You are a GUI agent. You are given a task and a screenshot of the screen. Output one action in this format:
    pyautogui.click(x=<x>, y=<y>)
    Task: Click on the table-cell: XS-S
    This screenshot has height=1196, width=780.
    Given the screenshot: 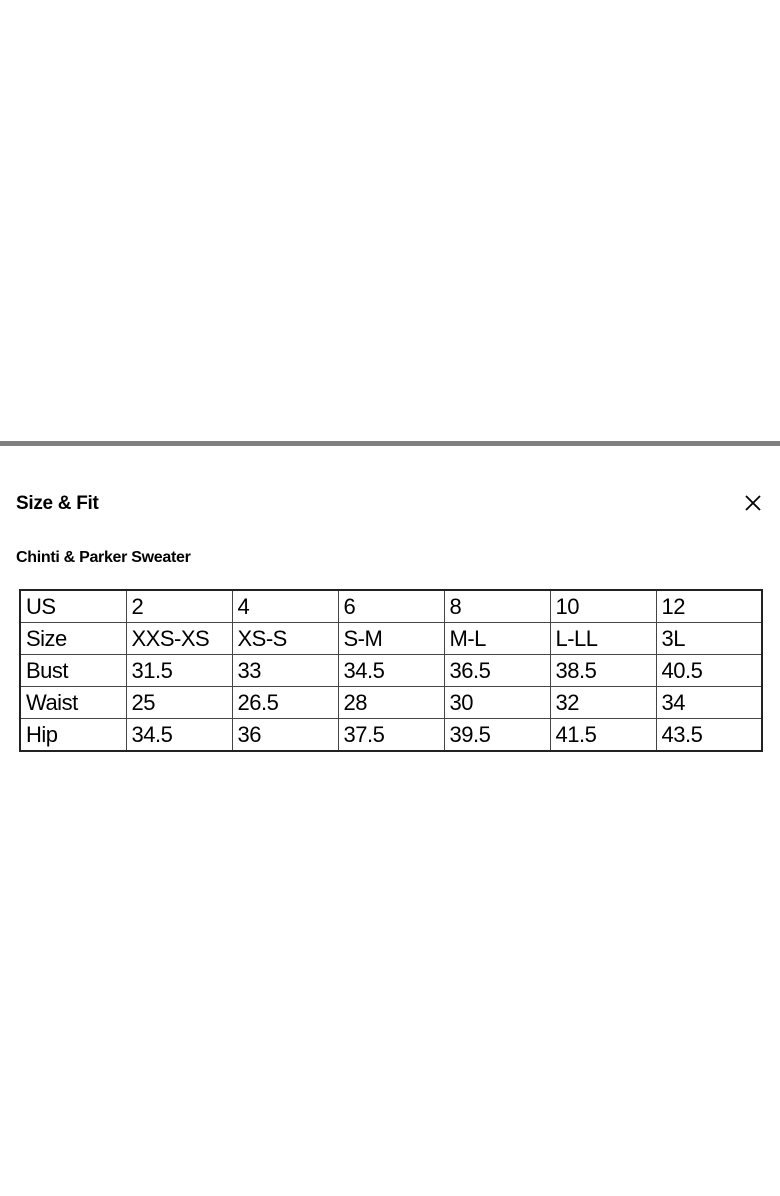 What is the action you would take?
    pyautogui.click(x=285, y=638)
    